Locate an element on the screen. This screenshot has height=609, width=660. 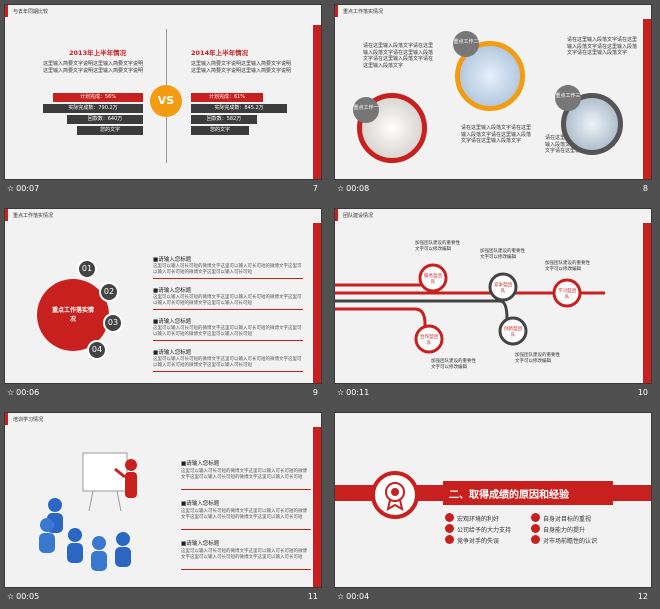
left-bar-3: 您的文字 is located at coordinates (110, 130).